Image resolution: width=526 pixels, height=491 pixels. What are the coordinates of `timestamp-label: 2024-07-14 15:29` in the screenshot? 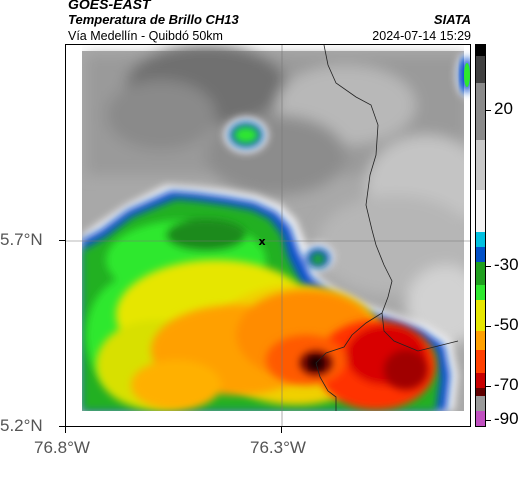 It's located at (421, 36).